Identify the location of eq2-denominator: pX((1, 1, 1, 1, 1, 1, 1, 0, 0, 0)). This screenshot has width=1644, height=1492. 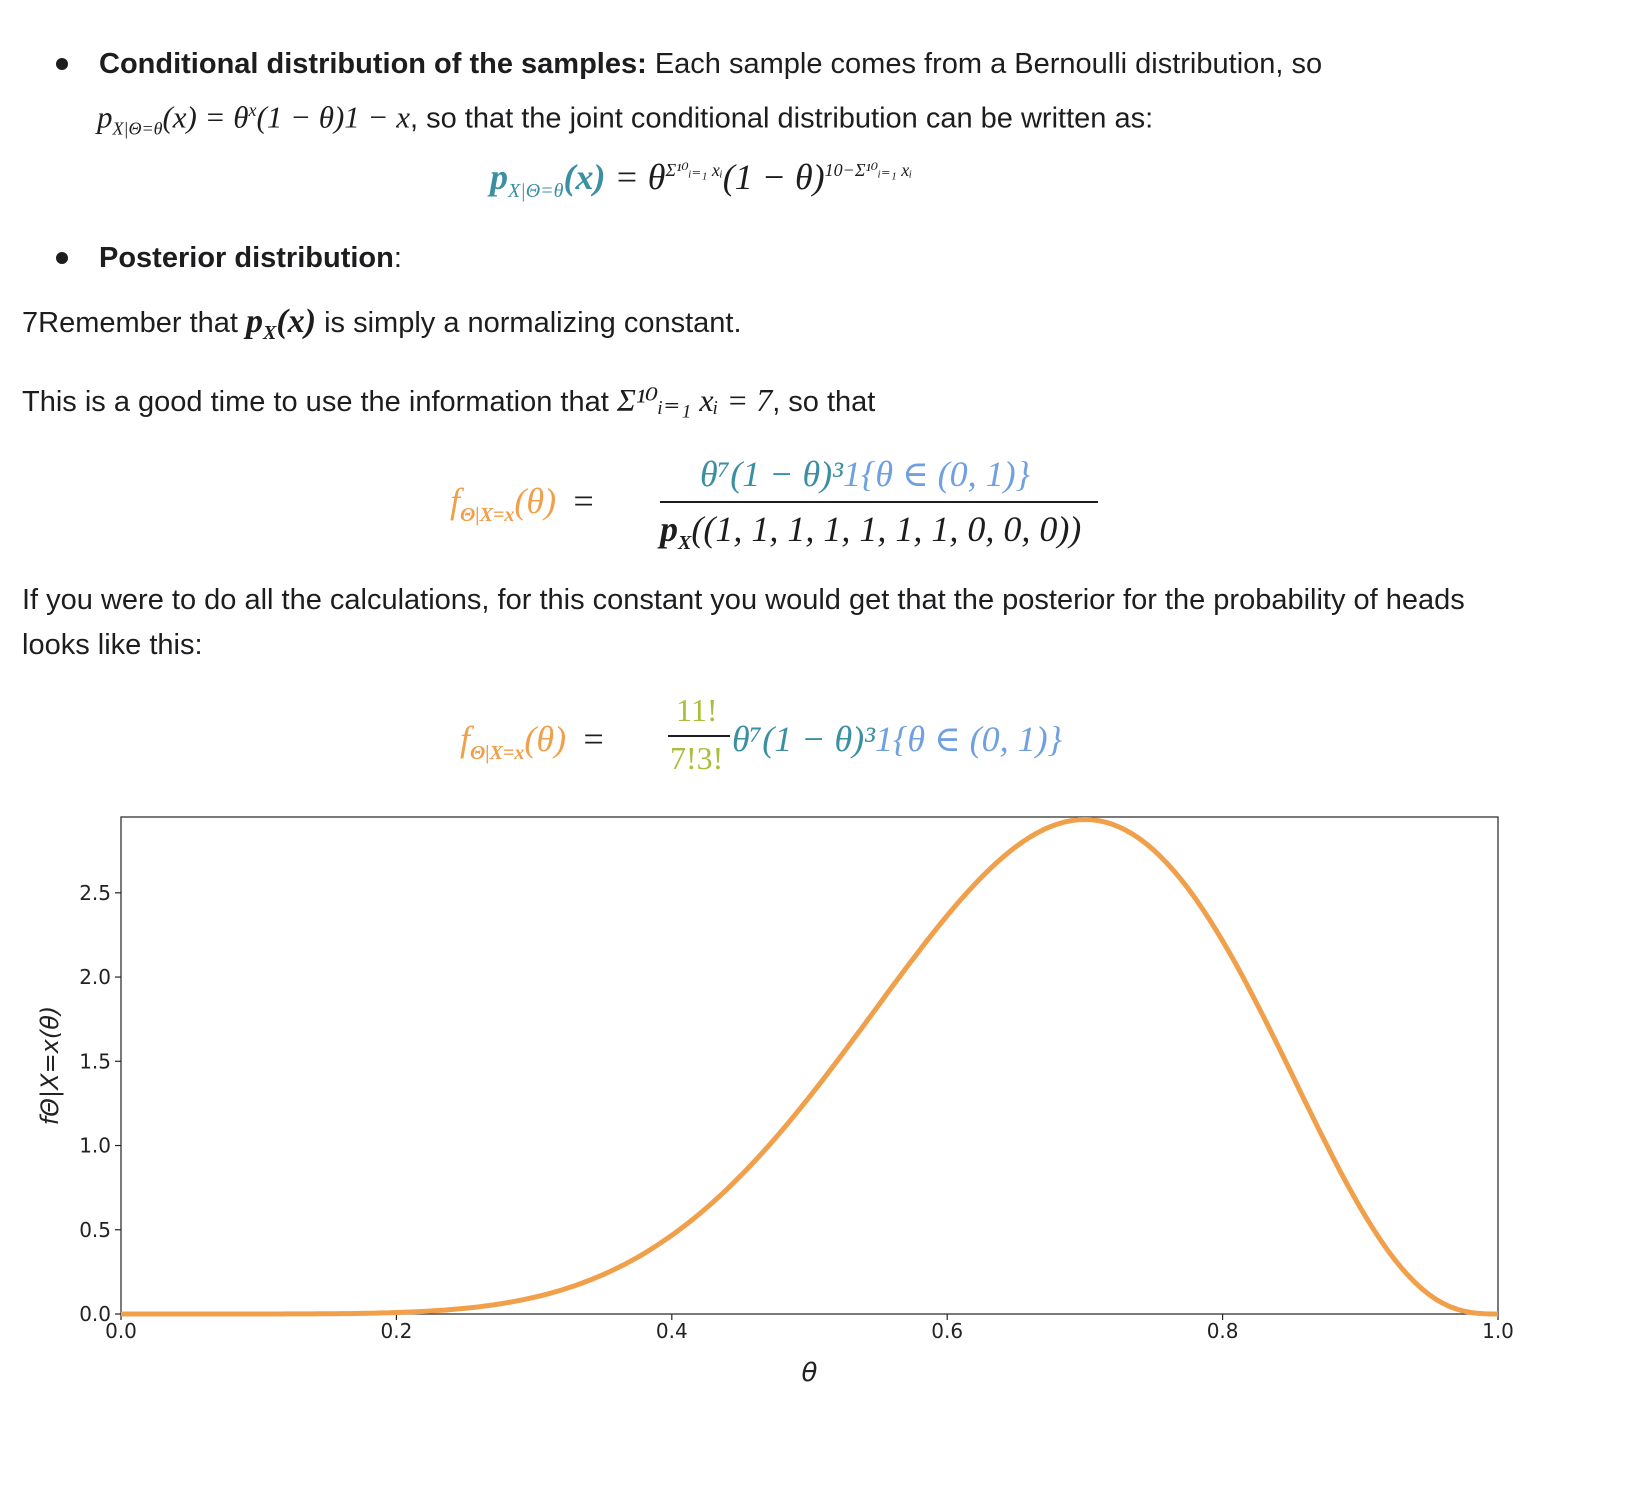
(870, 531).